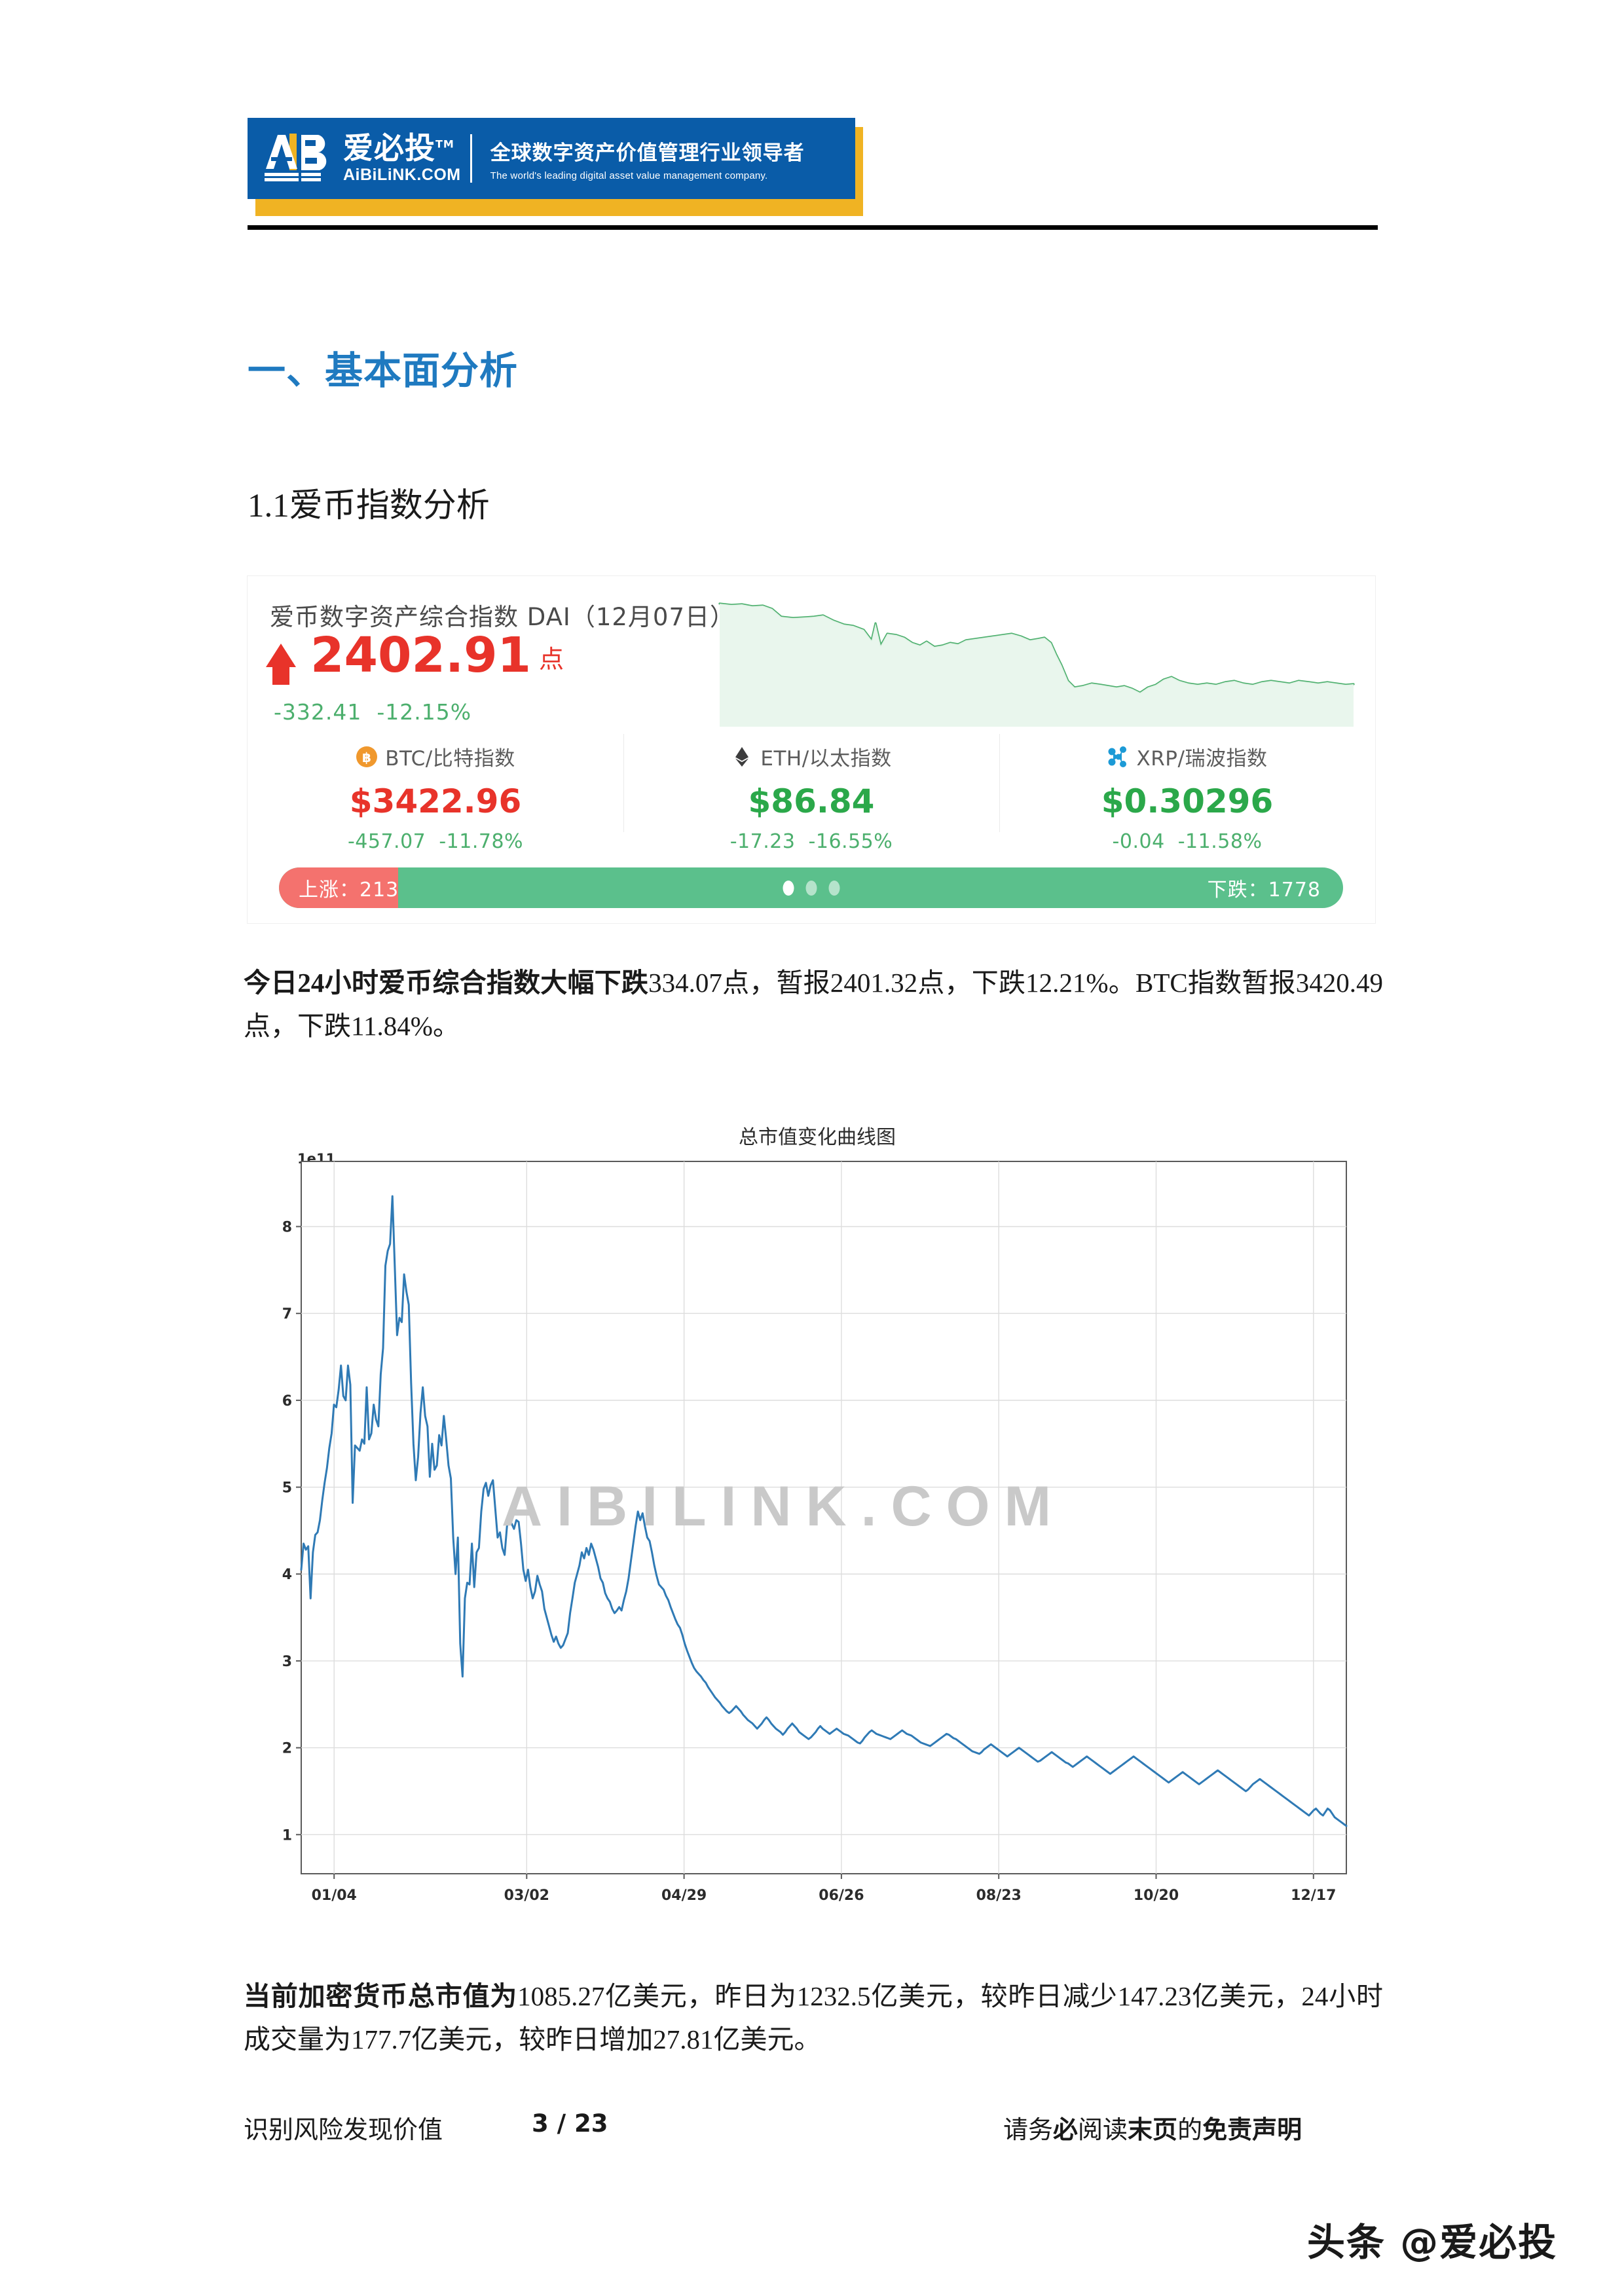 The width and height of the screenshot is (1624, 2296). Describe the element at coordinates (1036, 655) in the screenshot. I see `index-sparkline` at that location.